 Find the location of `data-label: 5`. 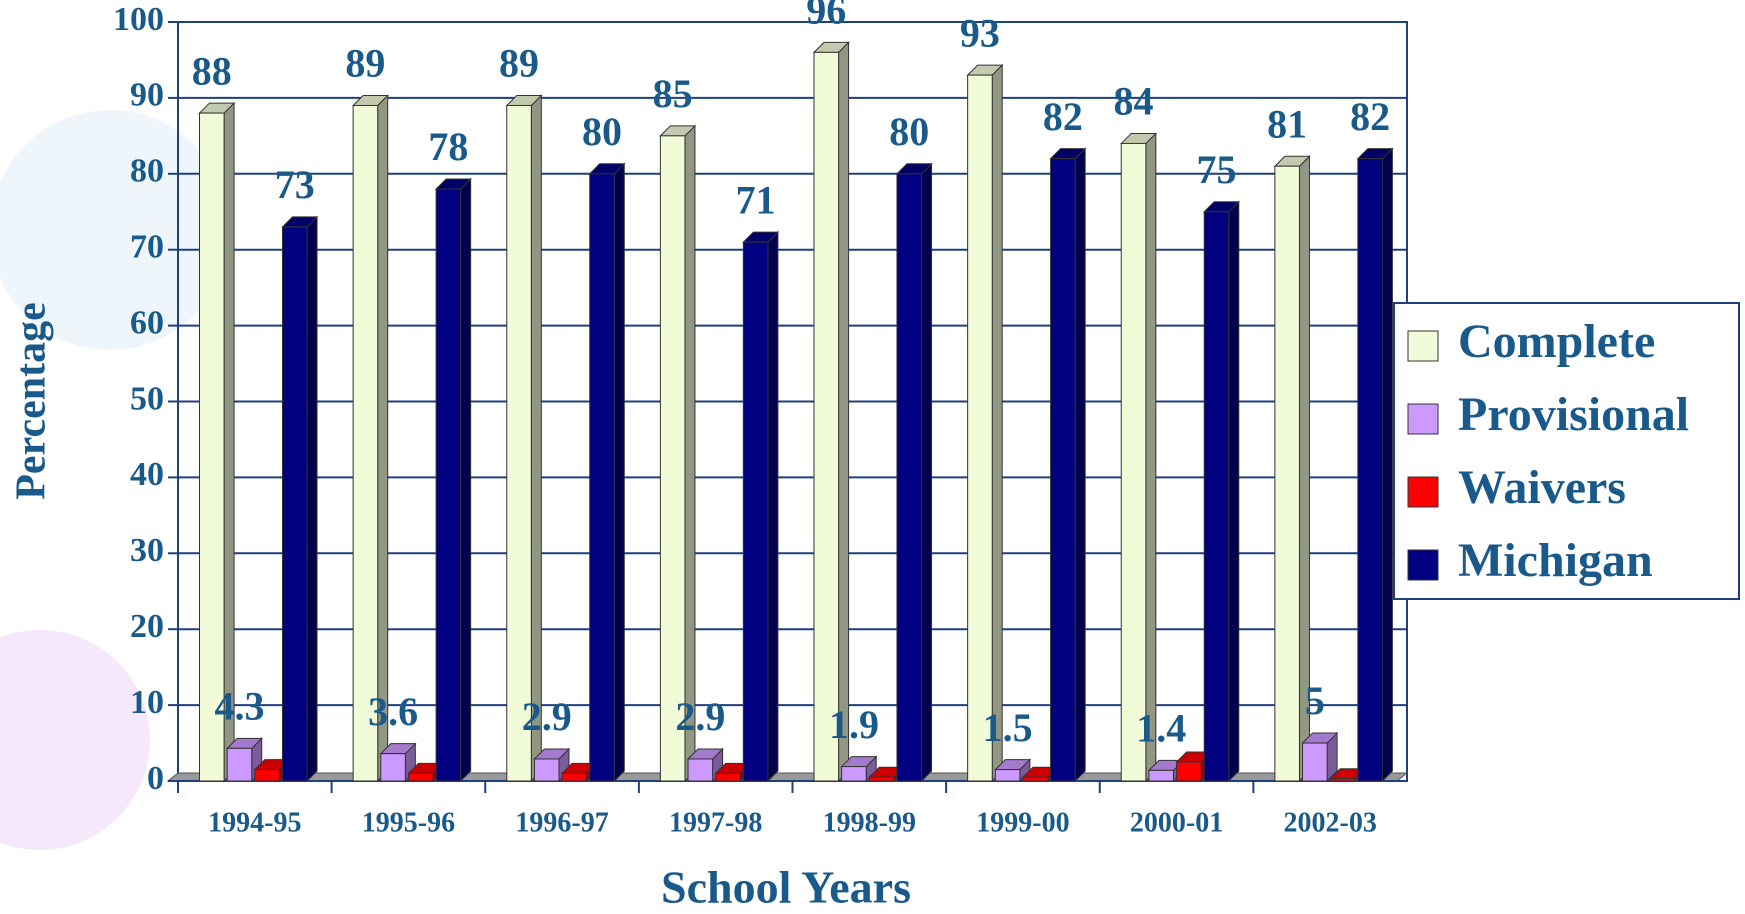

data-label: 5 is located at coordinates (1315, 700).